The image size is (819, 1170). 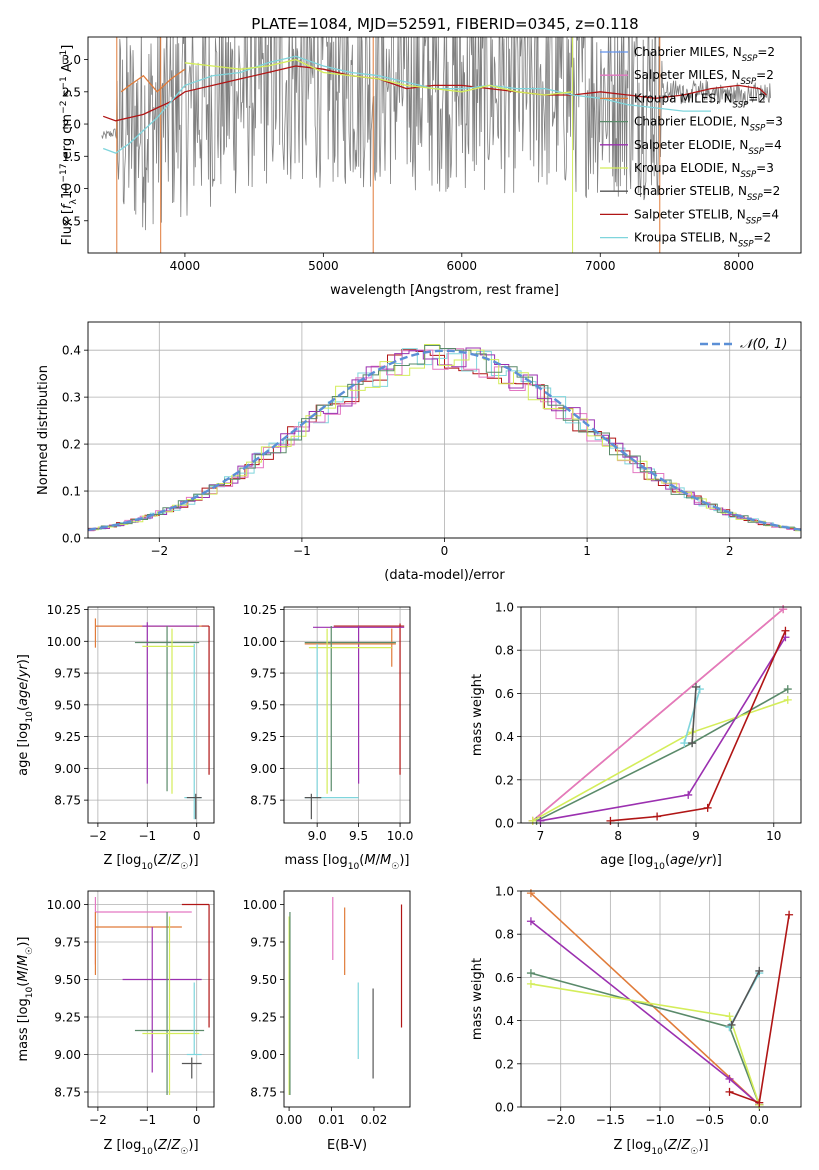 I want to click on age-mass-x-axis-label: mass [log10(M/M☉)], so click(x=347, y=862).